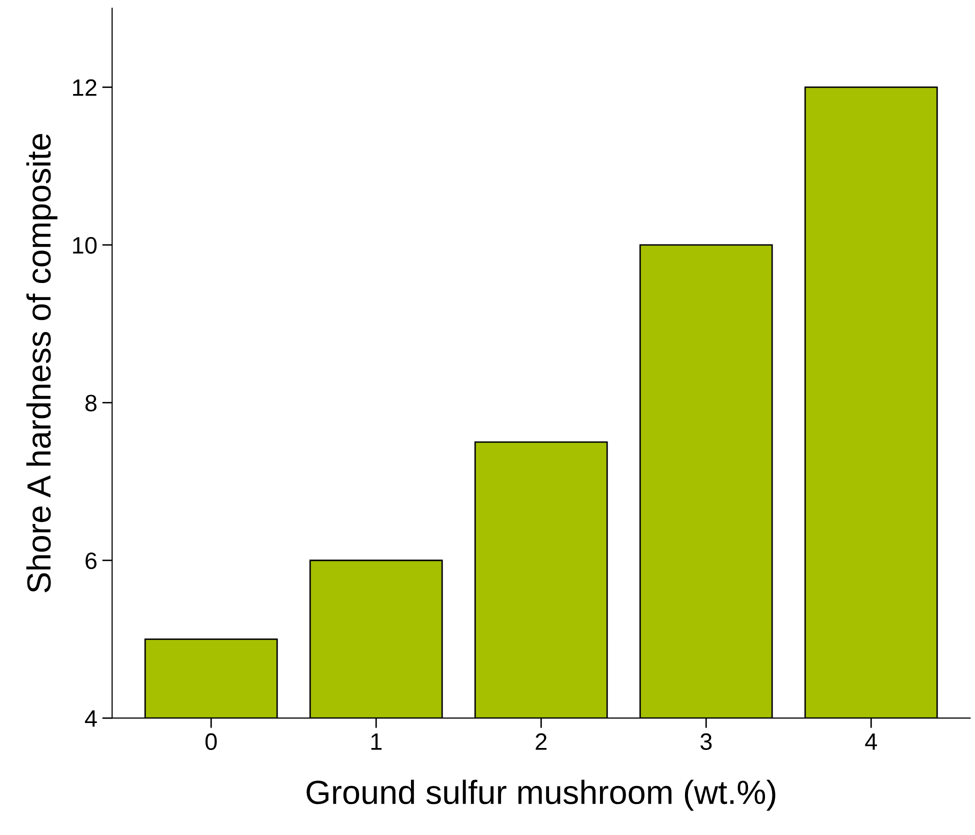 Image resolution: width=975 pixels, height=835 pixels. Describe the element at coordinates (84, 87) in the screenshot. I see `y-tick-label: 12` at that location.